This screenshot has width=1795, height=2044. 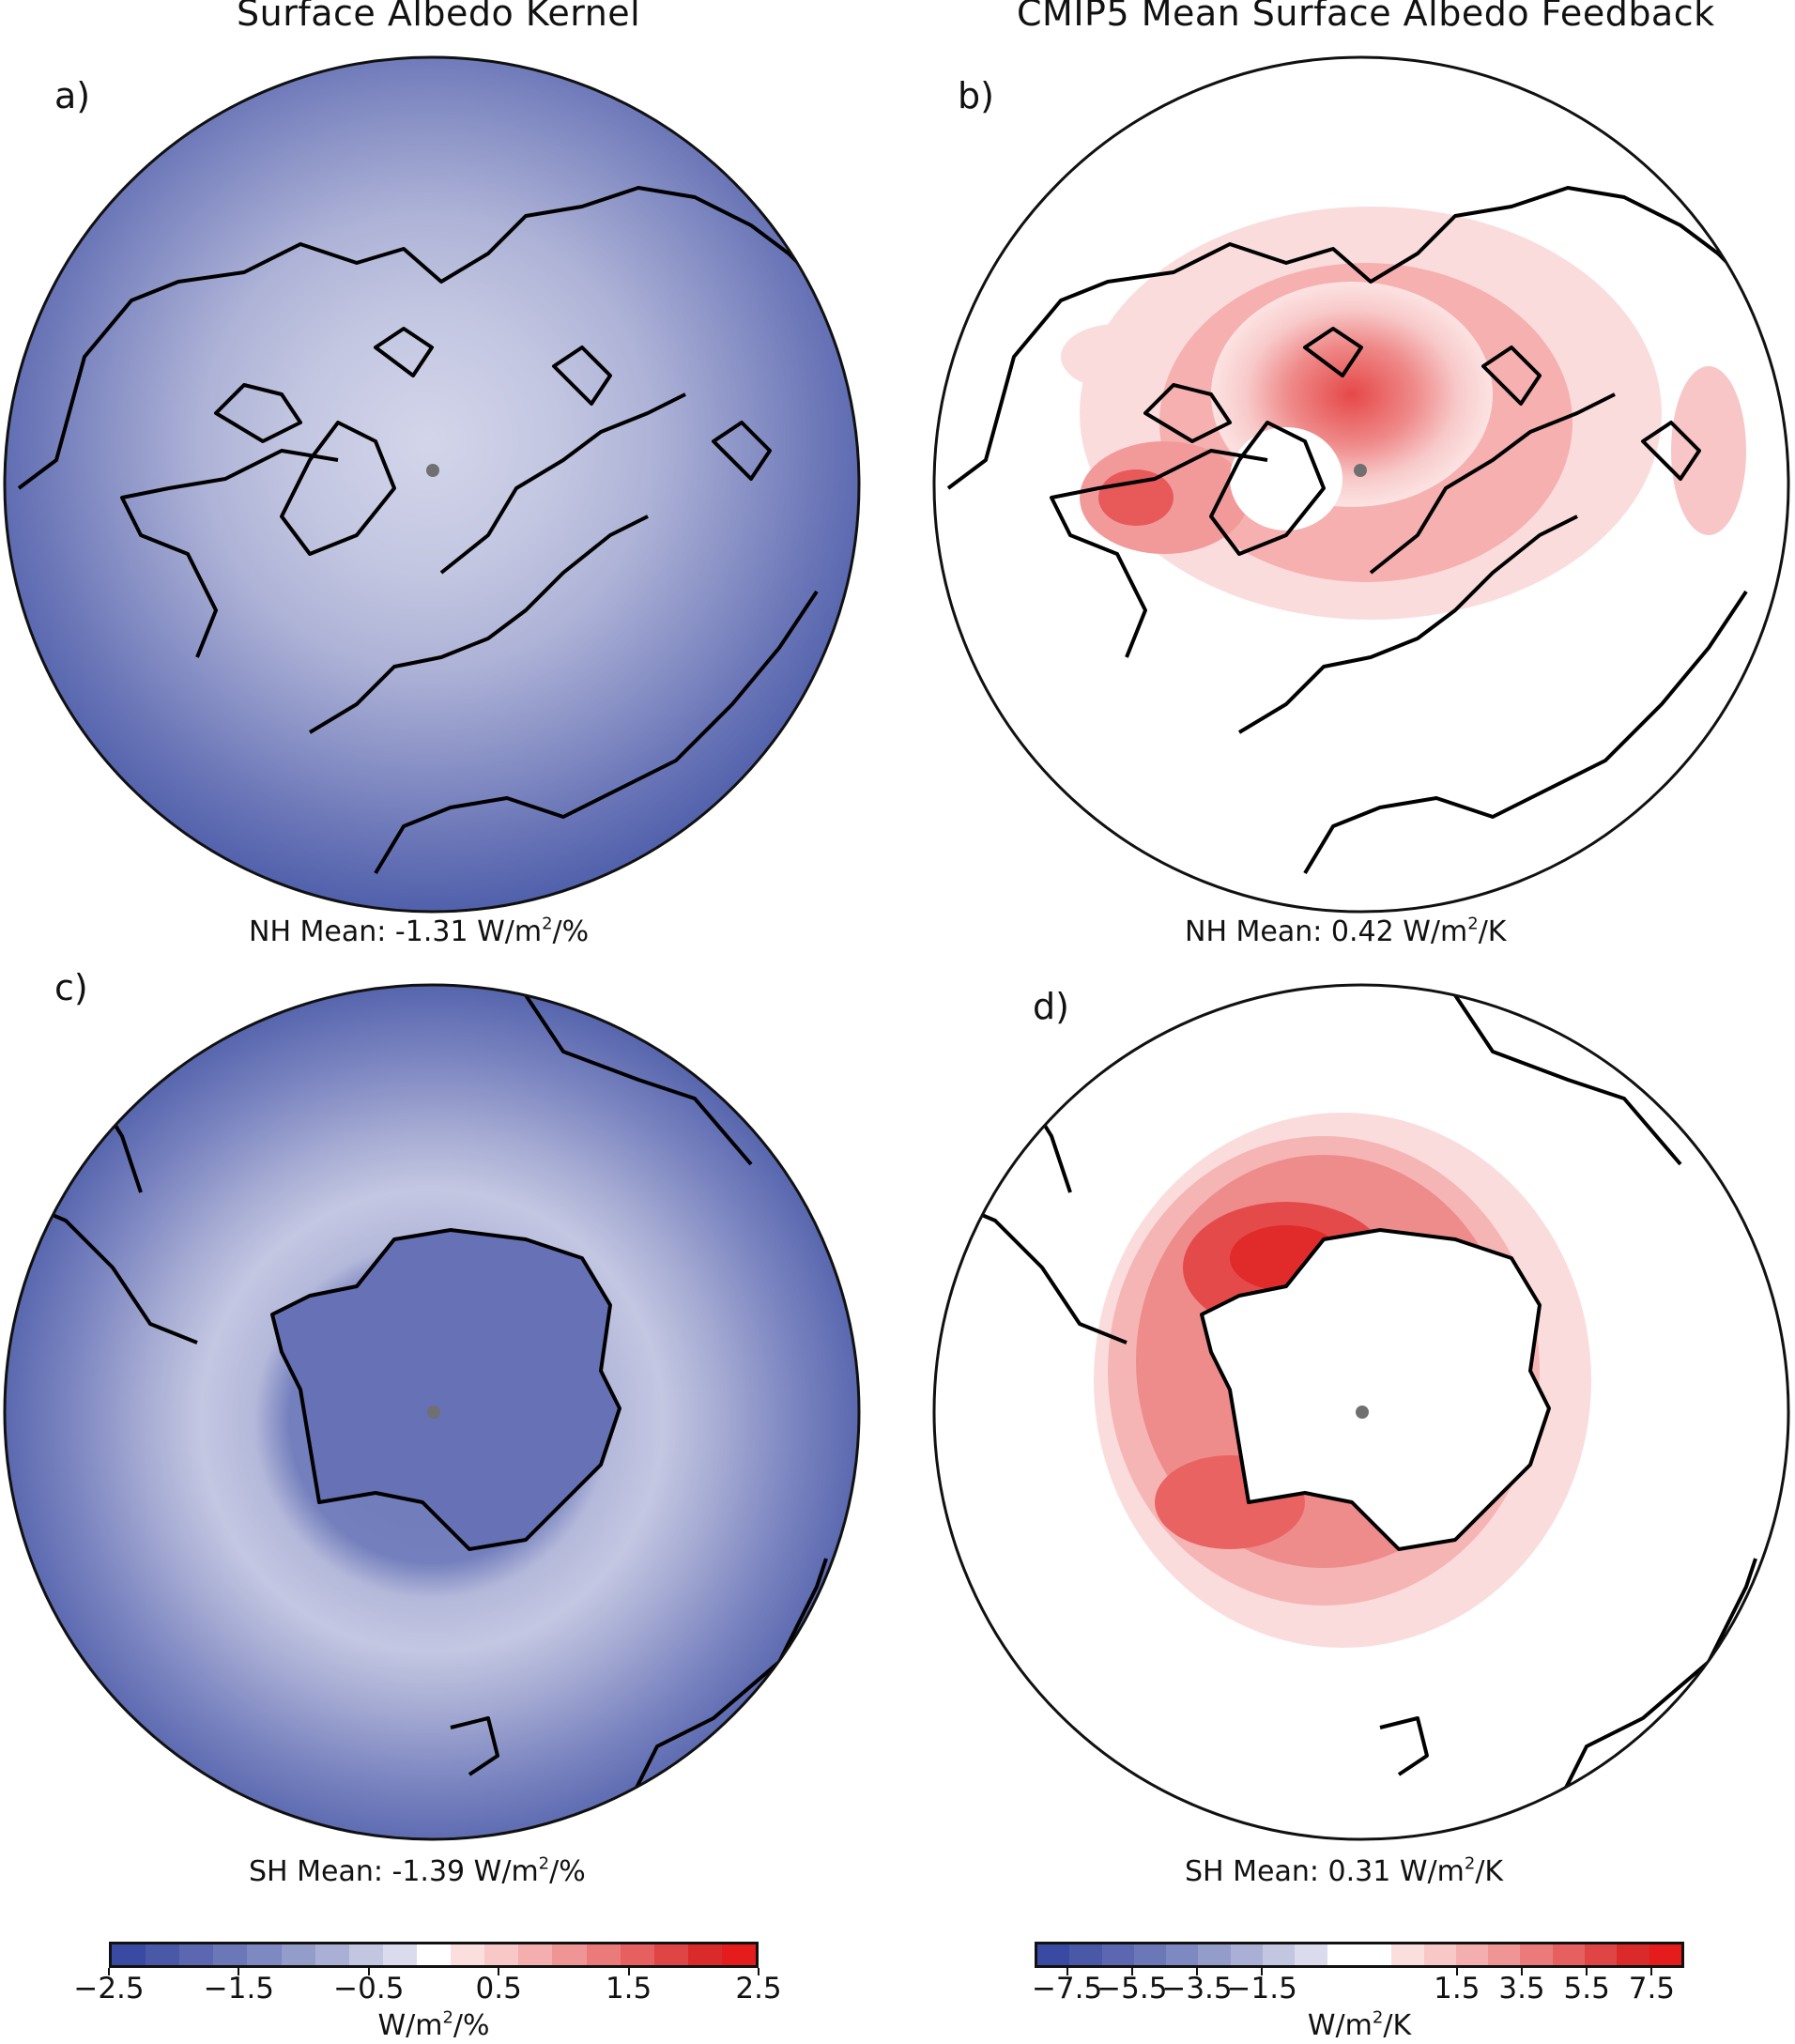 What do you see at coordinates (109, 1989) in the screenshot?
I see `colorbar-tick-label: −2.5` at bounding box center [109, 1989].